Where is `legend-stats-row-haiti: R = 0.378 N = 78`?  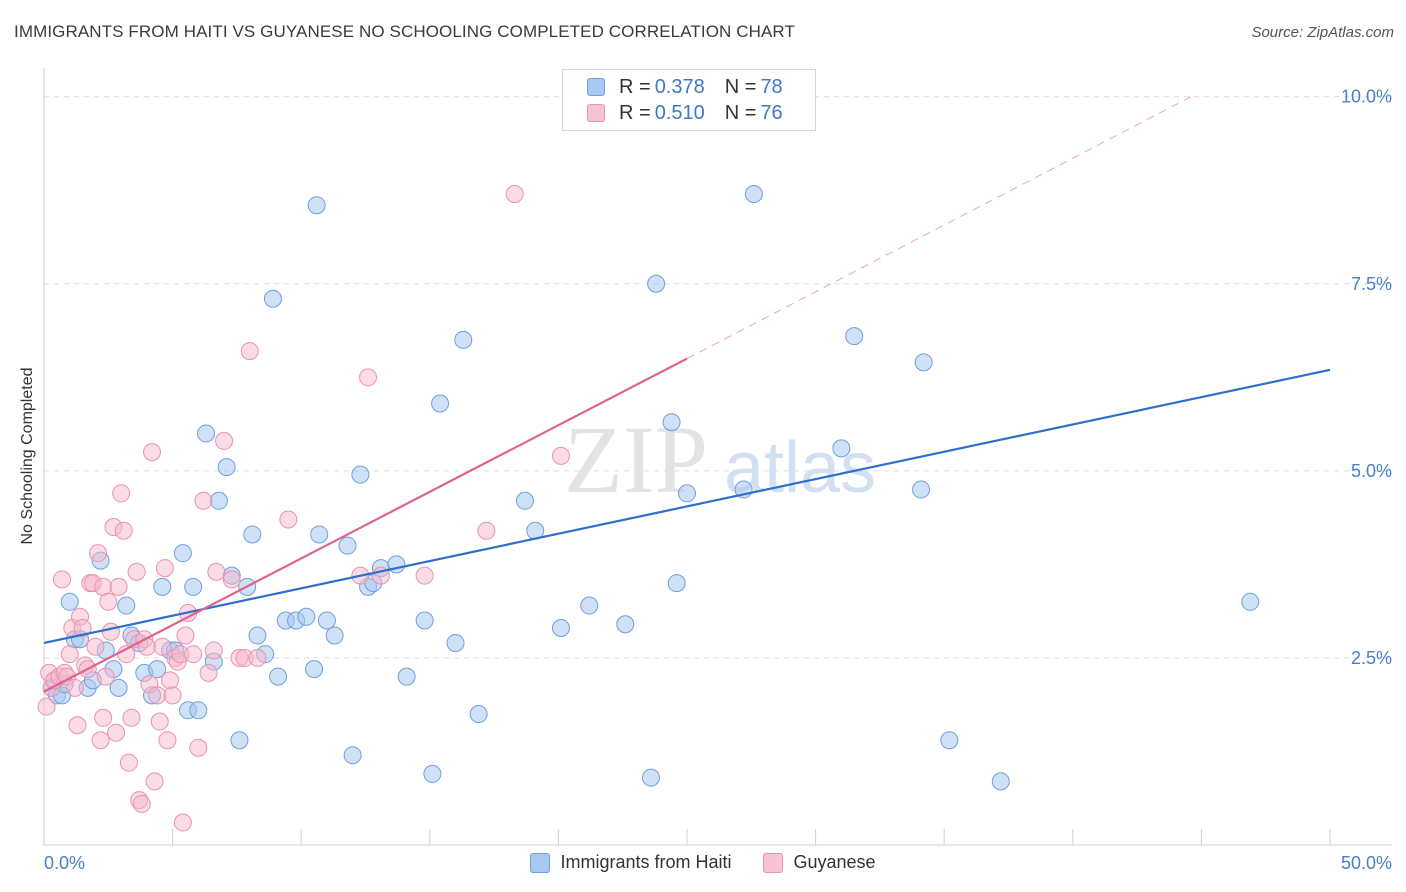 legend-stats-row-haiti: R = 0.378 N = 78 is located at coordinates (685, 87).